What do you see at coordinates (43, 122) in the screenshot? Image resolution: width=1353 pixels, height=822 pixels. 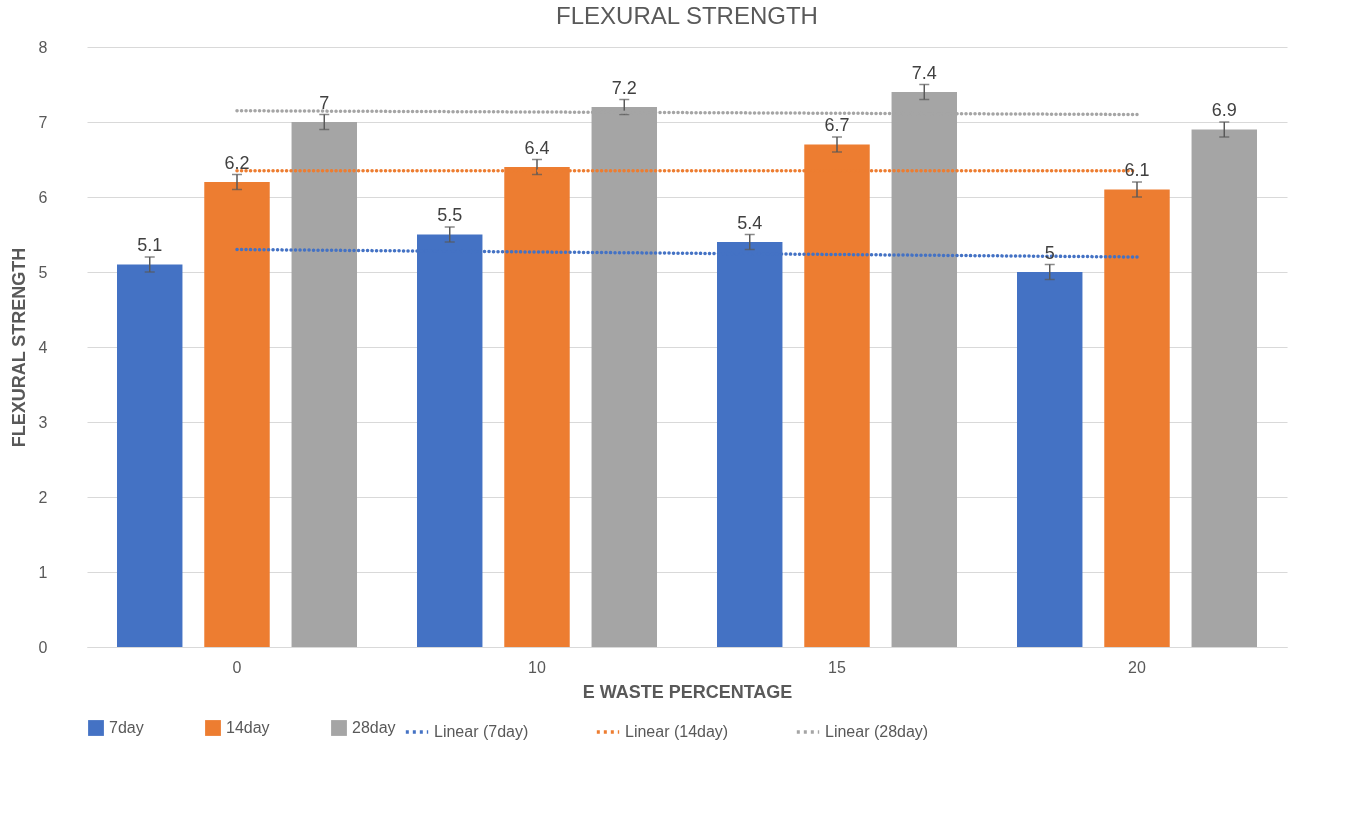 I see `y-tick-label: 7` at bounding box center [43, 122].